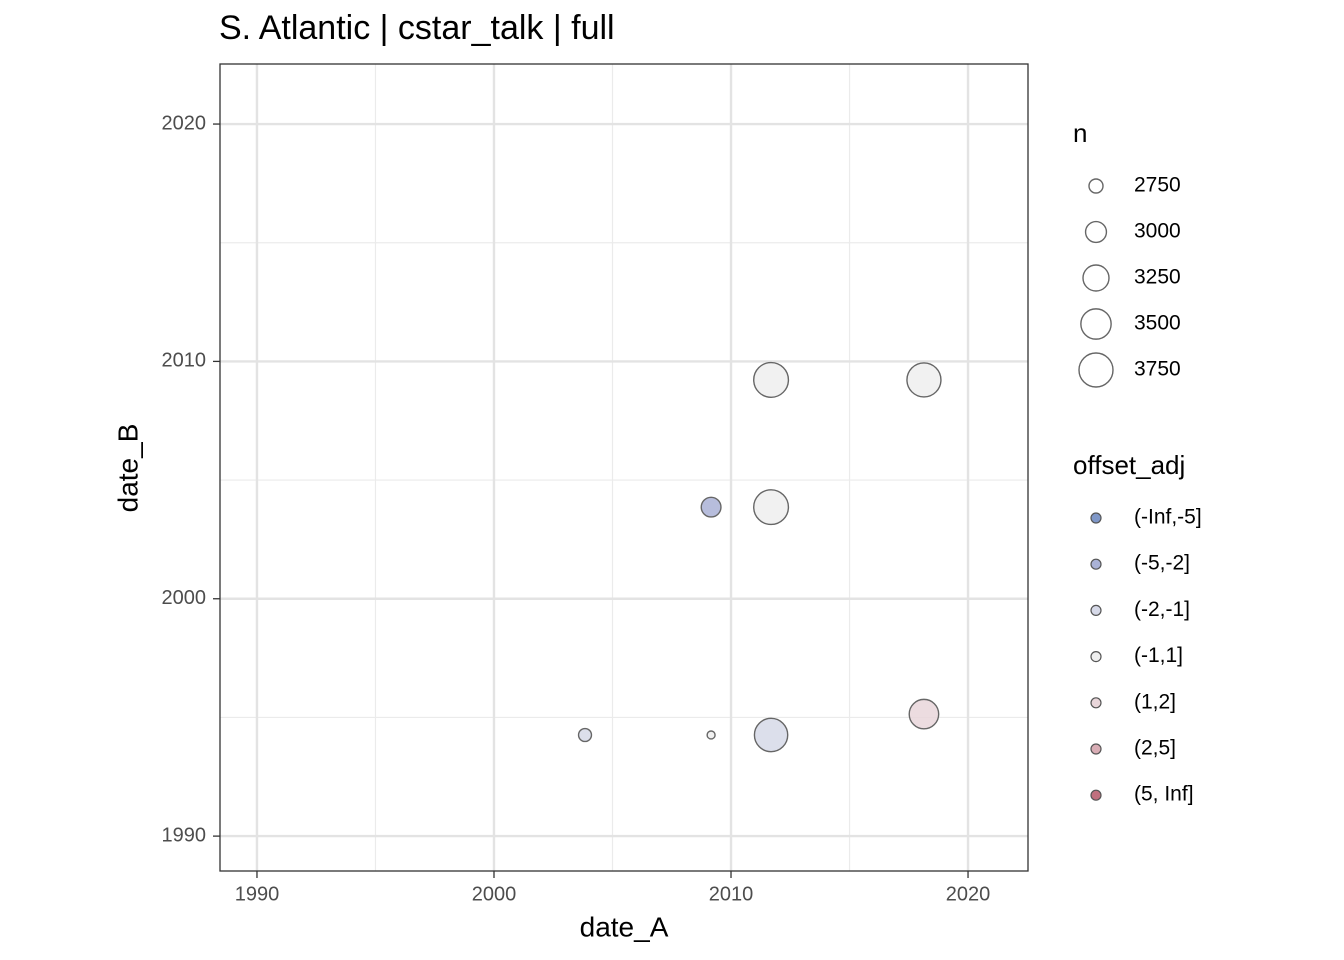 Image resolution: width=1344 pixels, height=960 pixels. Describe the element at coordinates (1155, 701) in the screenshot. I see `legend-label: (1,2]` at that location.